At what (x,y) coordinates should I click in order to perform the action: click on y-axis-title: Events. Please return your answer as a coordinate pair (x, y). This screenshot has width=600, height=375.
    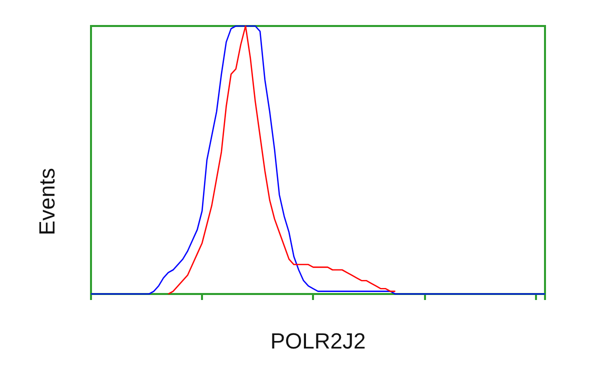
    Looking at the image, I should click on (47, 202).